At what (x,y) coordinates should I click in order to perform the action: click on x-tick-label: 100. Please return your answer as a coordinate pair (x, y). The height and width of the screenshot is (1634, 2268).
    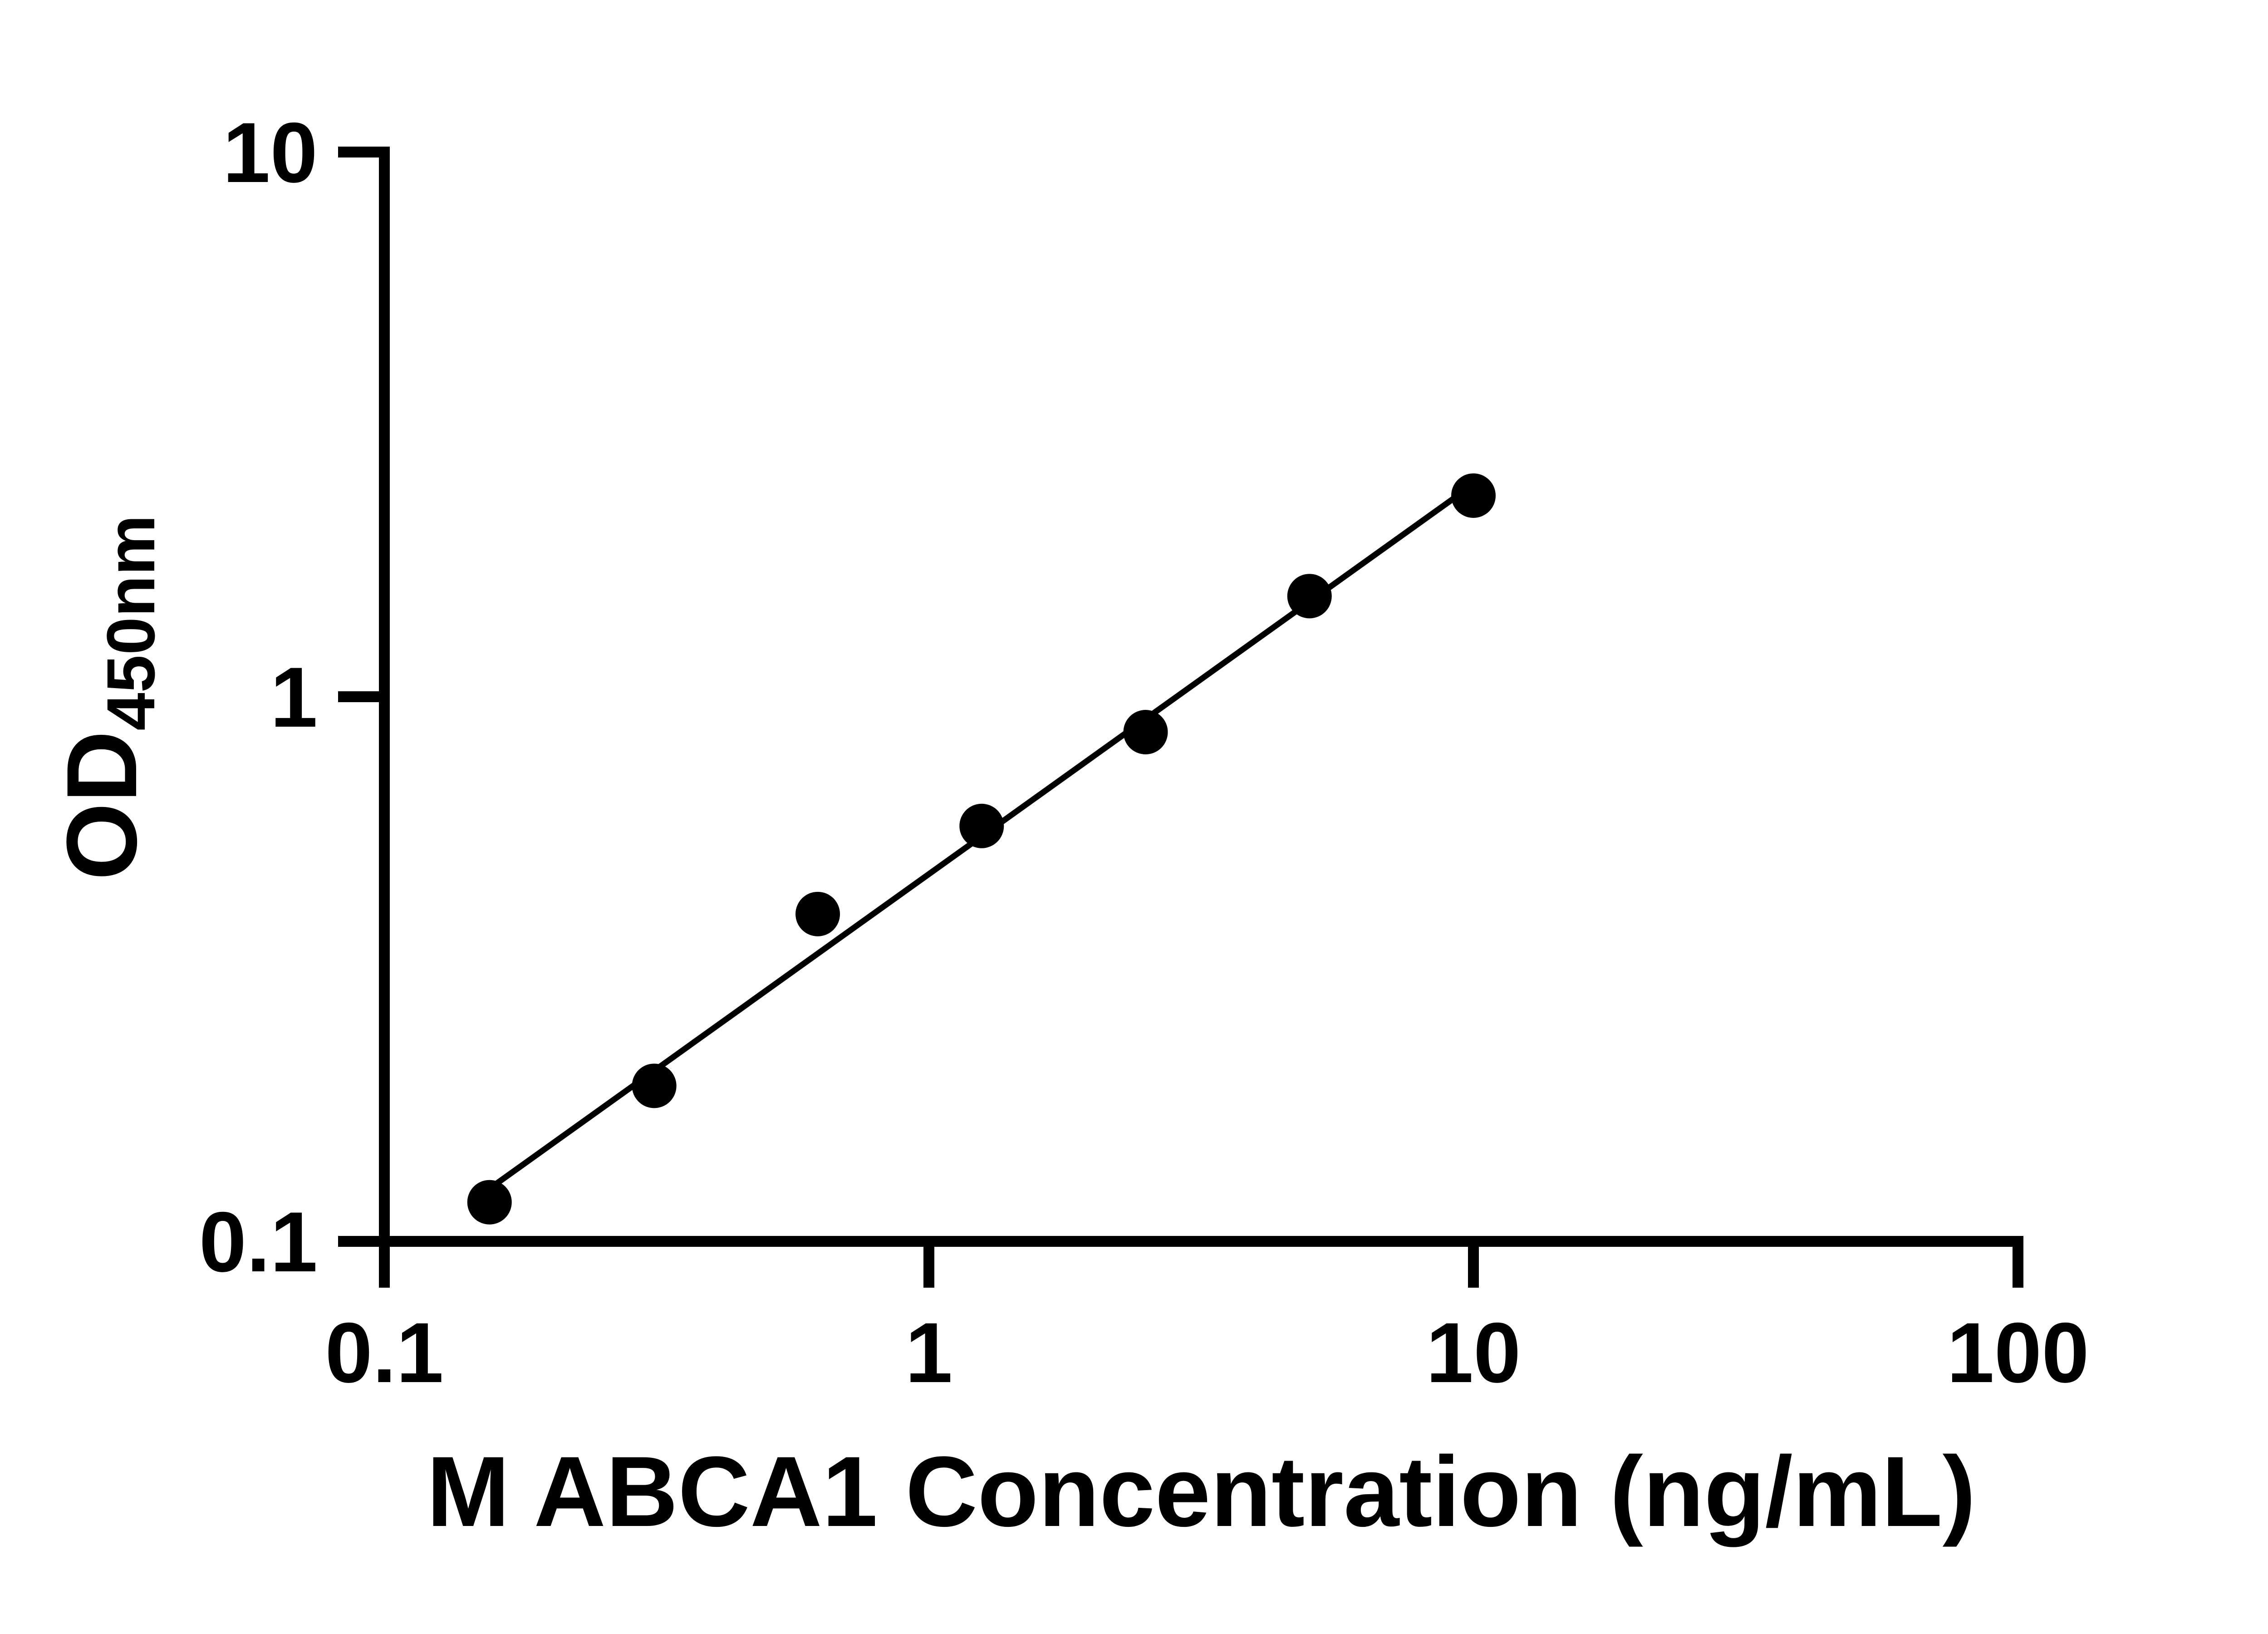
    Looking at the image, I should click on (2018, 1352).